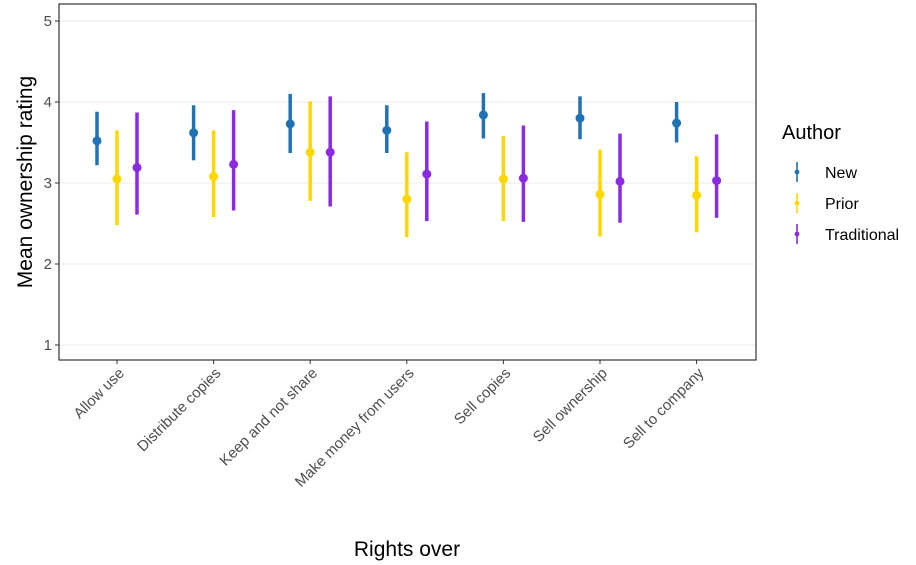 Image resolution: width=916 pixels, height=565 pixels. What do you see at coordinates (862, 235) in the screenshot?
I see `legend-label: Traditional` at bounding box center [862, 235].